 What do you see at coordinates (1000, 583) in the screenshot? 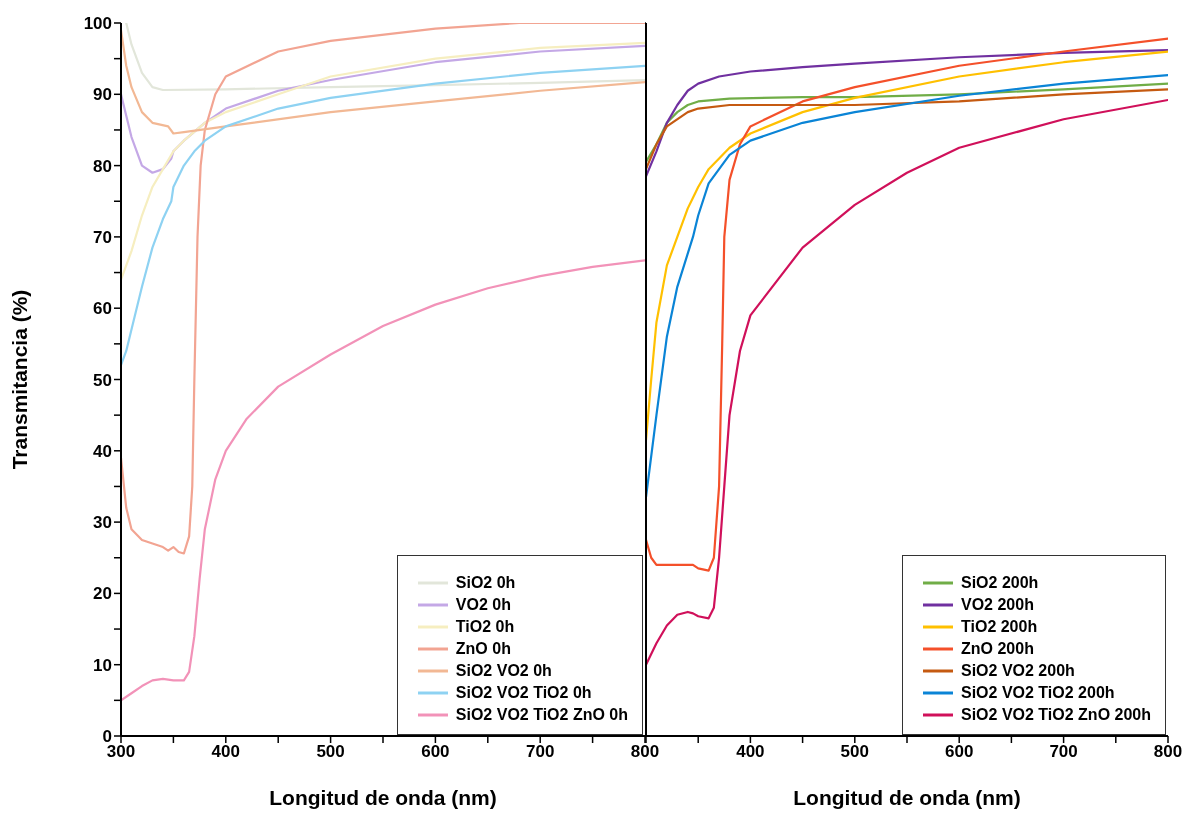
I see `legend-label: SiO2 200h` at bounding box center [1000, 583].